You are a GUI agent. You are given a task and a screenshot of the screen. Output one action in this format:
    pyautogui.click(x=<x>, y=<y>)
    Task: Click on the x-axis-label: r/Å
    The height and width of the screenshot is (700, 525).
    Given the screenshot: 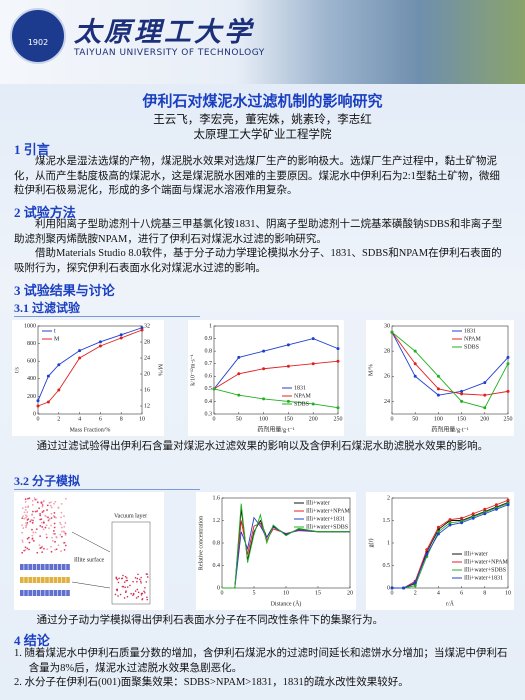 What is the action you would take?
    pyautogui.click(x=450, y=603)
    